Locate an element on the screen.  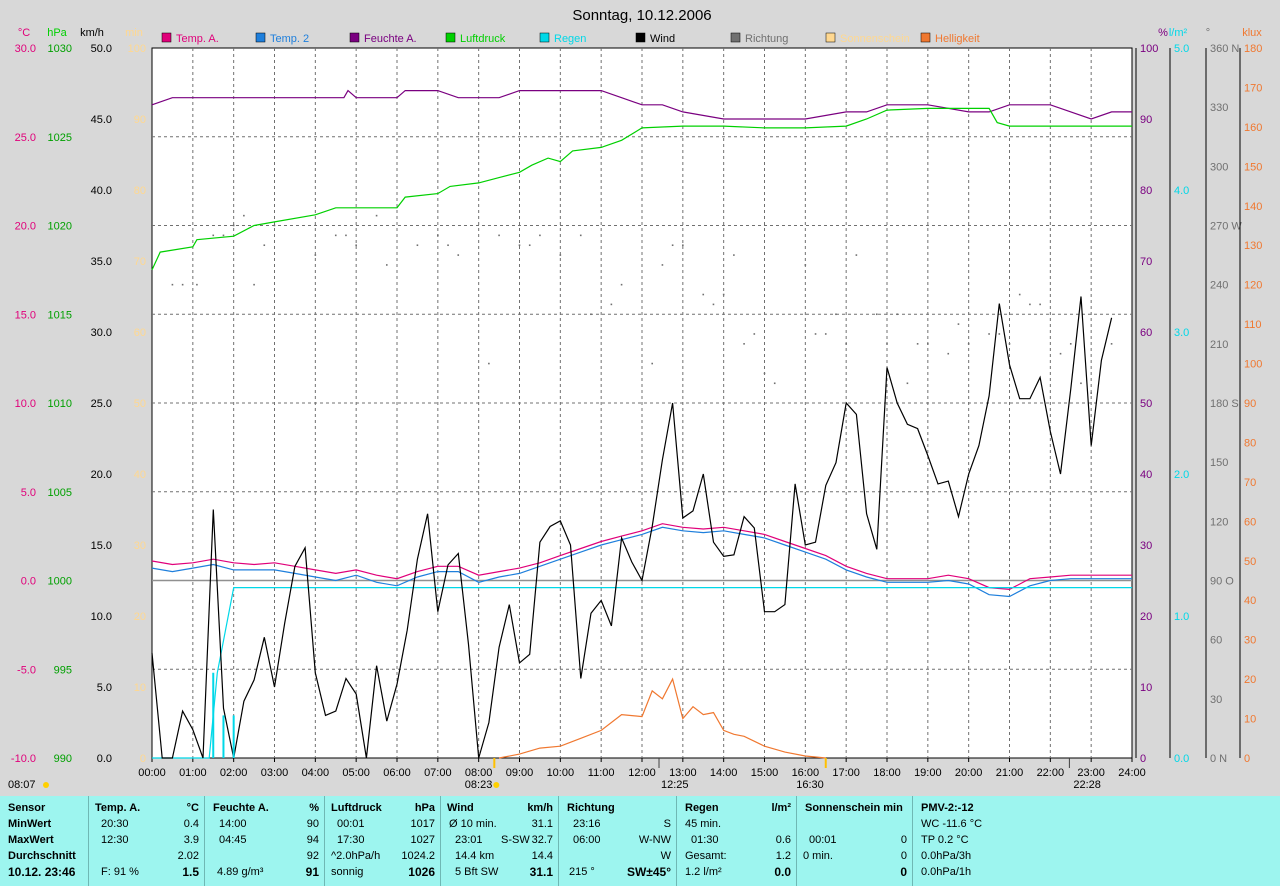
richtung-avg-value: W is located at coordinates (665, 856).